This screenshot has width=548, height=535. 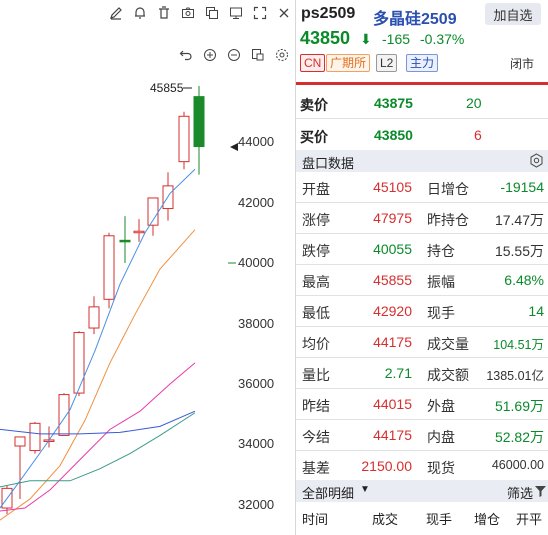 What do you see at coordinates (478, 135) in the screenshot?
I see `bid-volume: 6` at bounding box center [478, 135].